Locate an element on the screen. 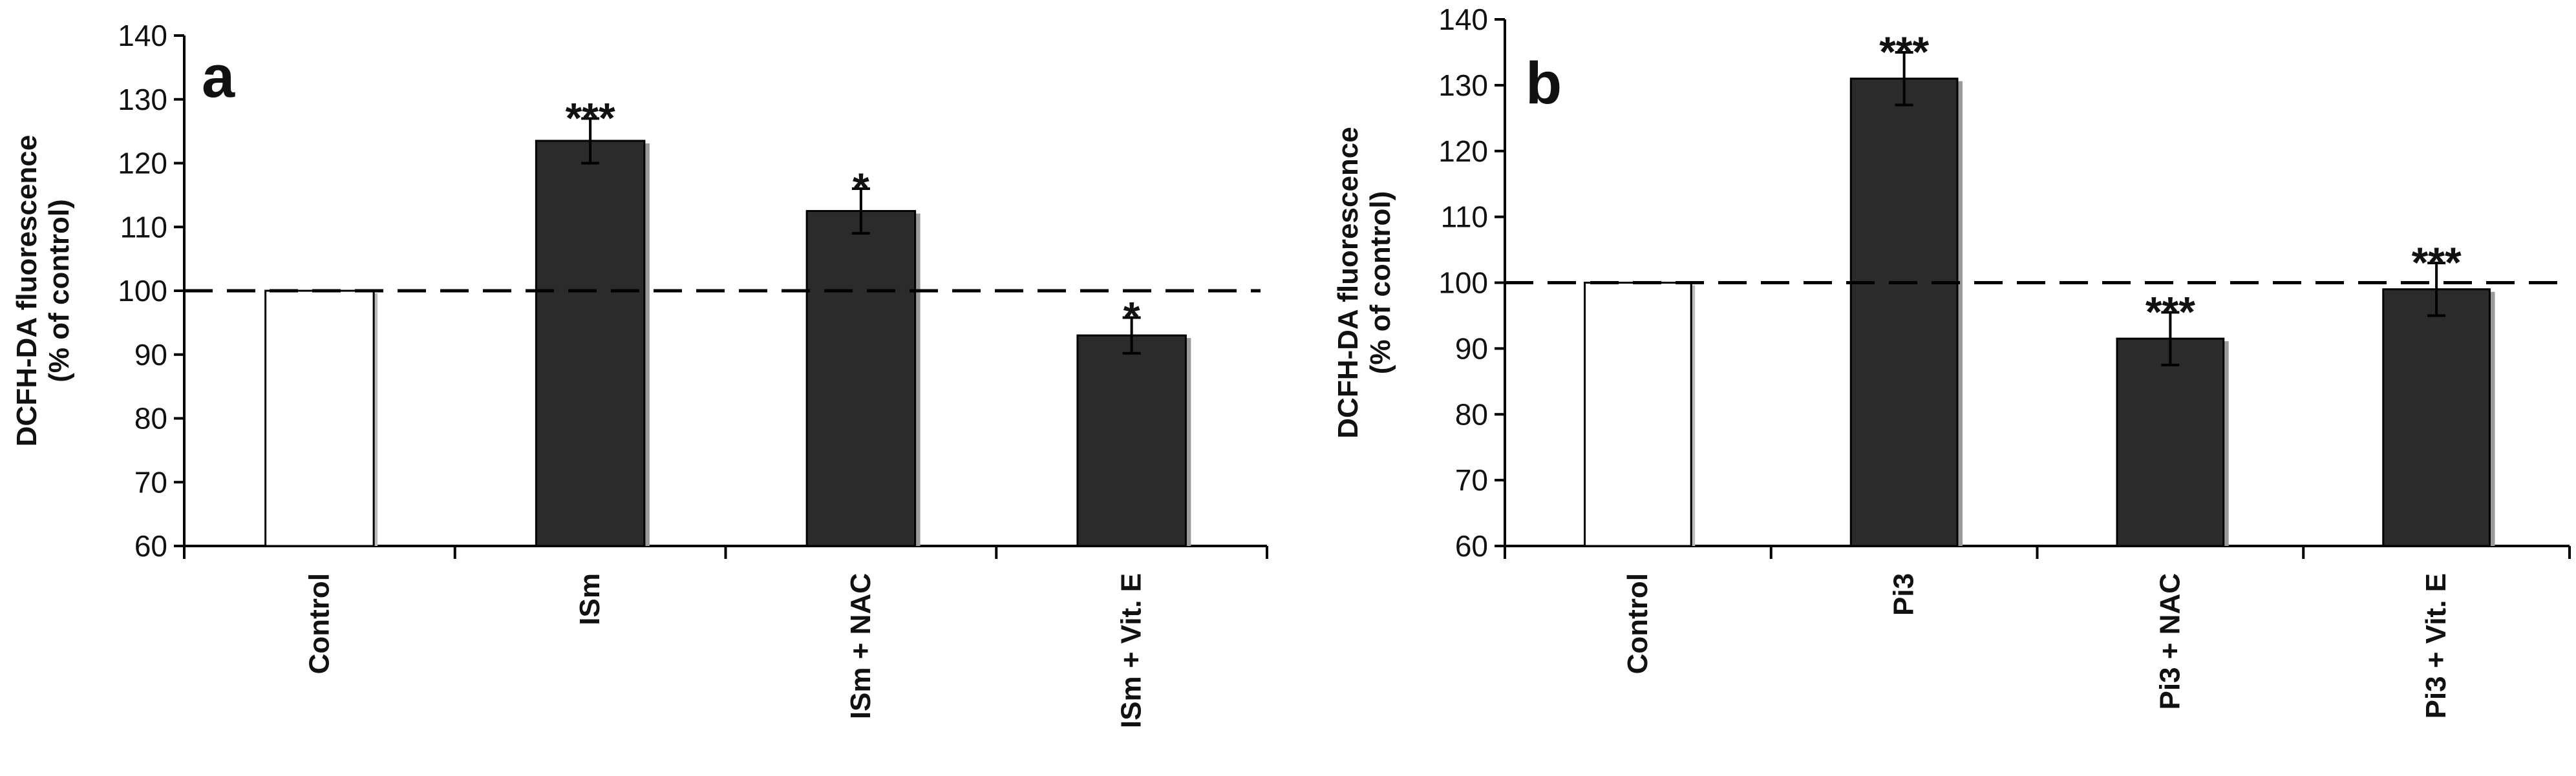 Image resolution: width=2576 pixels, height=776 pixels. category-label: Pi3 + NAC is located at coordinates (2170, 641).